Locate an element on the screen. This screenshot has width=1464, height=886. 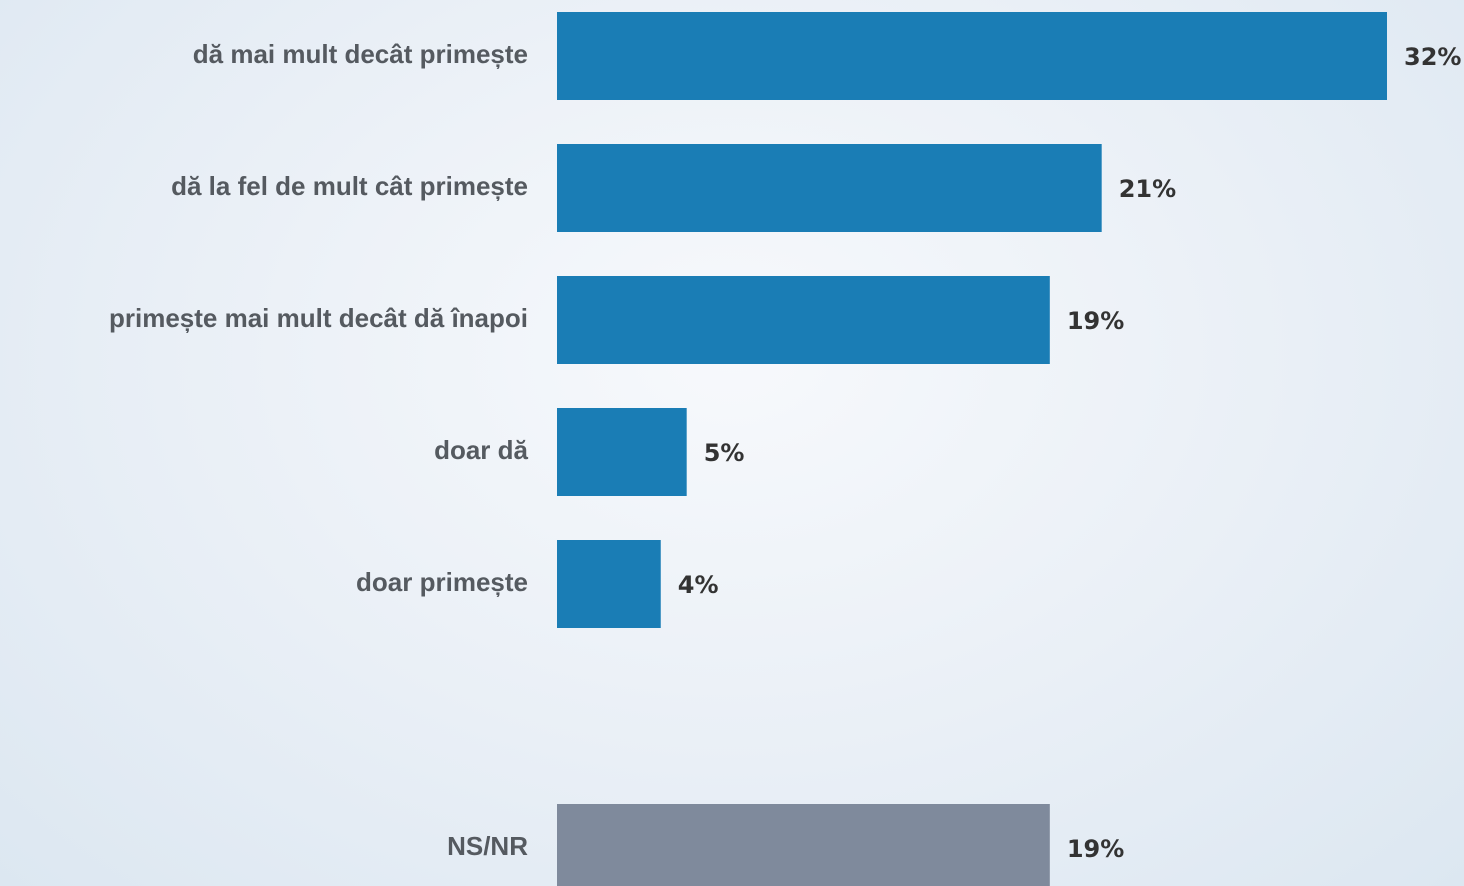
category-label: dă mai mult decât primește is located at coordinates (360, 54).